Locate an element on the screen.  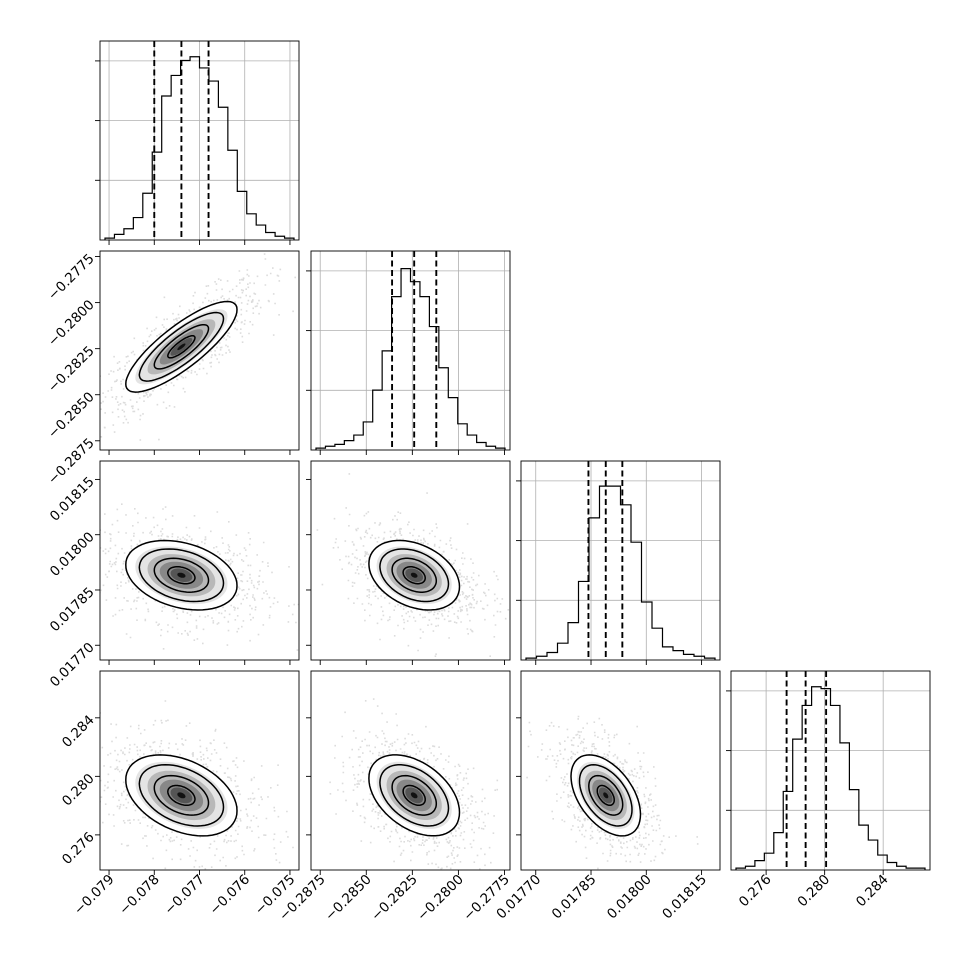
y-tick-label: −0.2825 is located at coordinates (71, 369).